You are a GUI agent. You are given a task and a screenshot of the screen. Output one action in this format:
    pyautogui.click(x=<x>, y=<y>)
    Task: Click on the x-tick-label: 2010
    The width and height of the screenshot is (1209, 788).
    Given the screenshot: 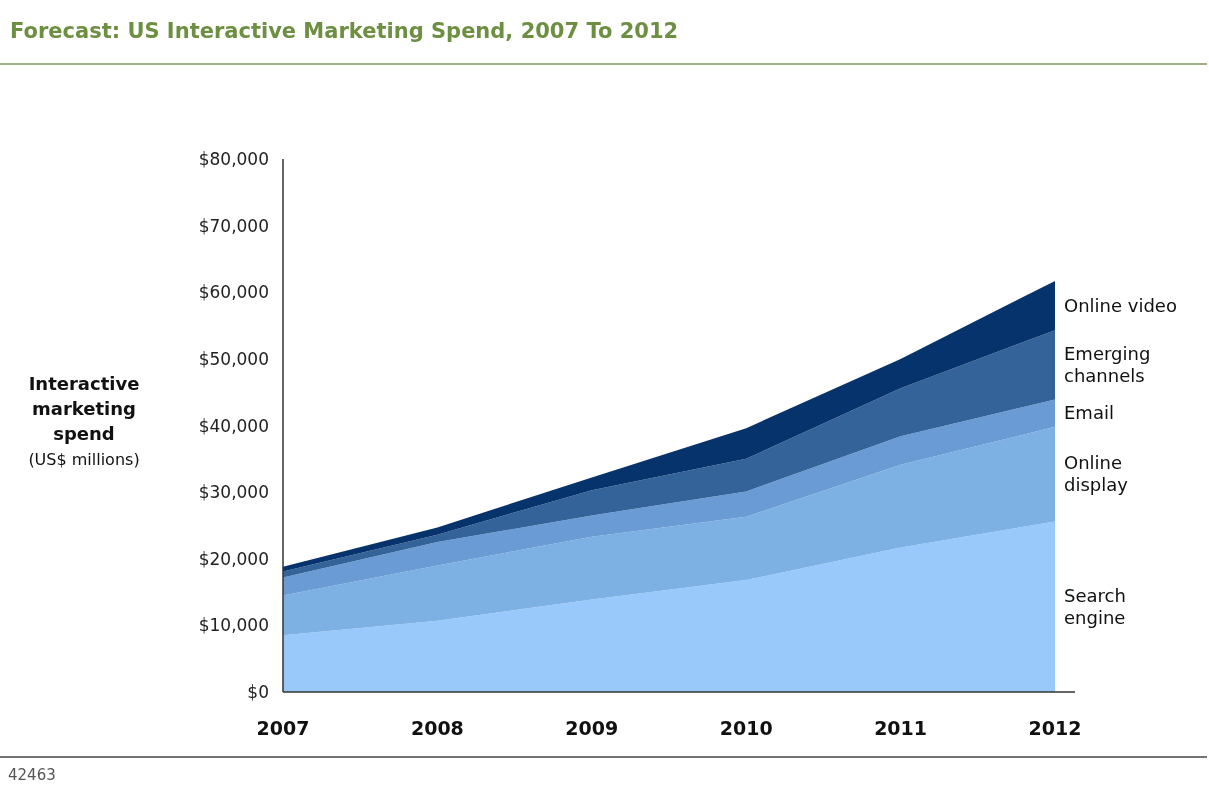 What is the action you would take?
    pyautogui.click(x=746, y=728)
    